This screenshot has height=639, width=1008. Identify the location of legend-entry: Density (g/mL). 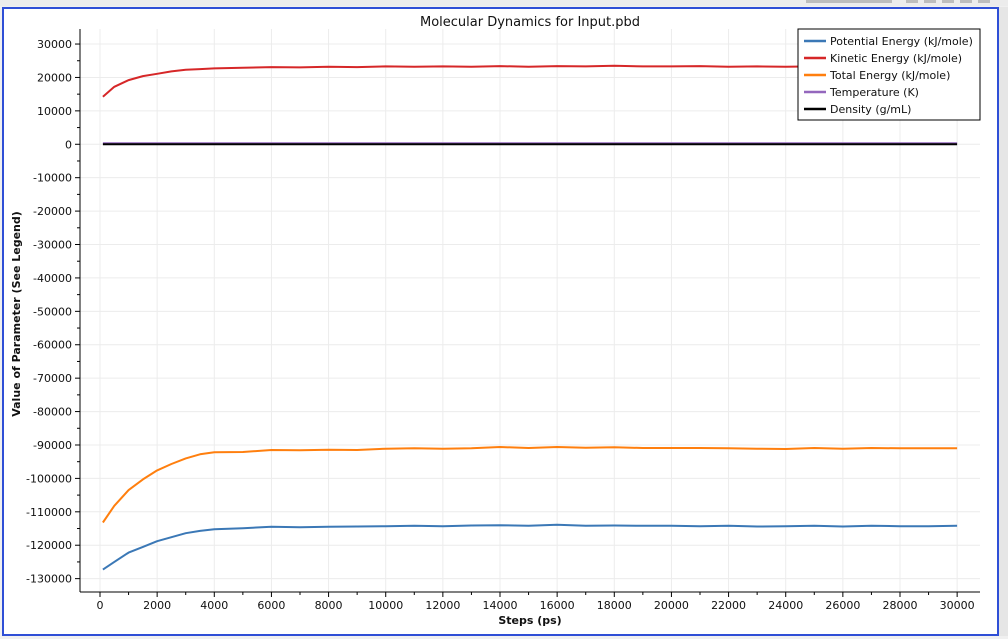
(870, 109).